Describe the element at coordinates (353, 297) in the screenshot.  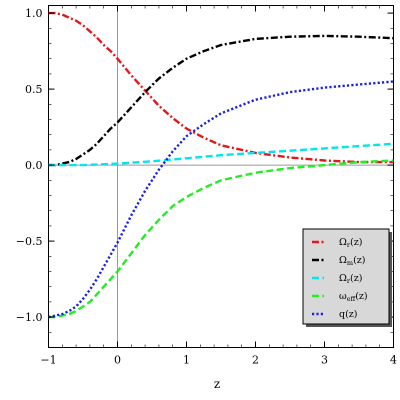
I see `legend-label: ωeff(z)` at that location.